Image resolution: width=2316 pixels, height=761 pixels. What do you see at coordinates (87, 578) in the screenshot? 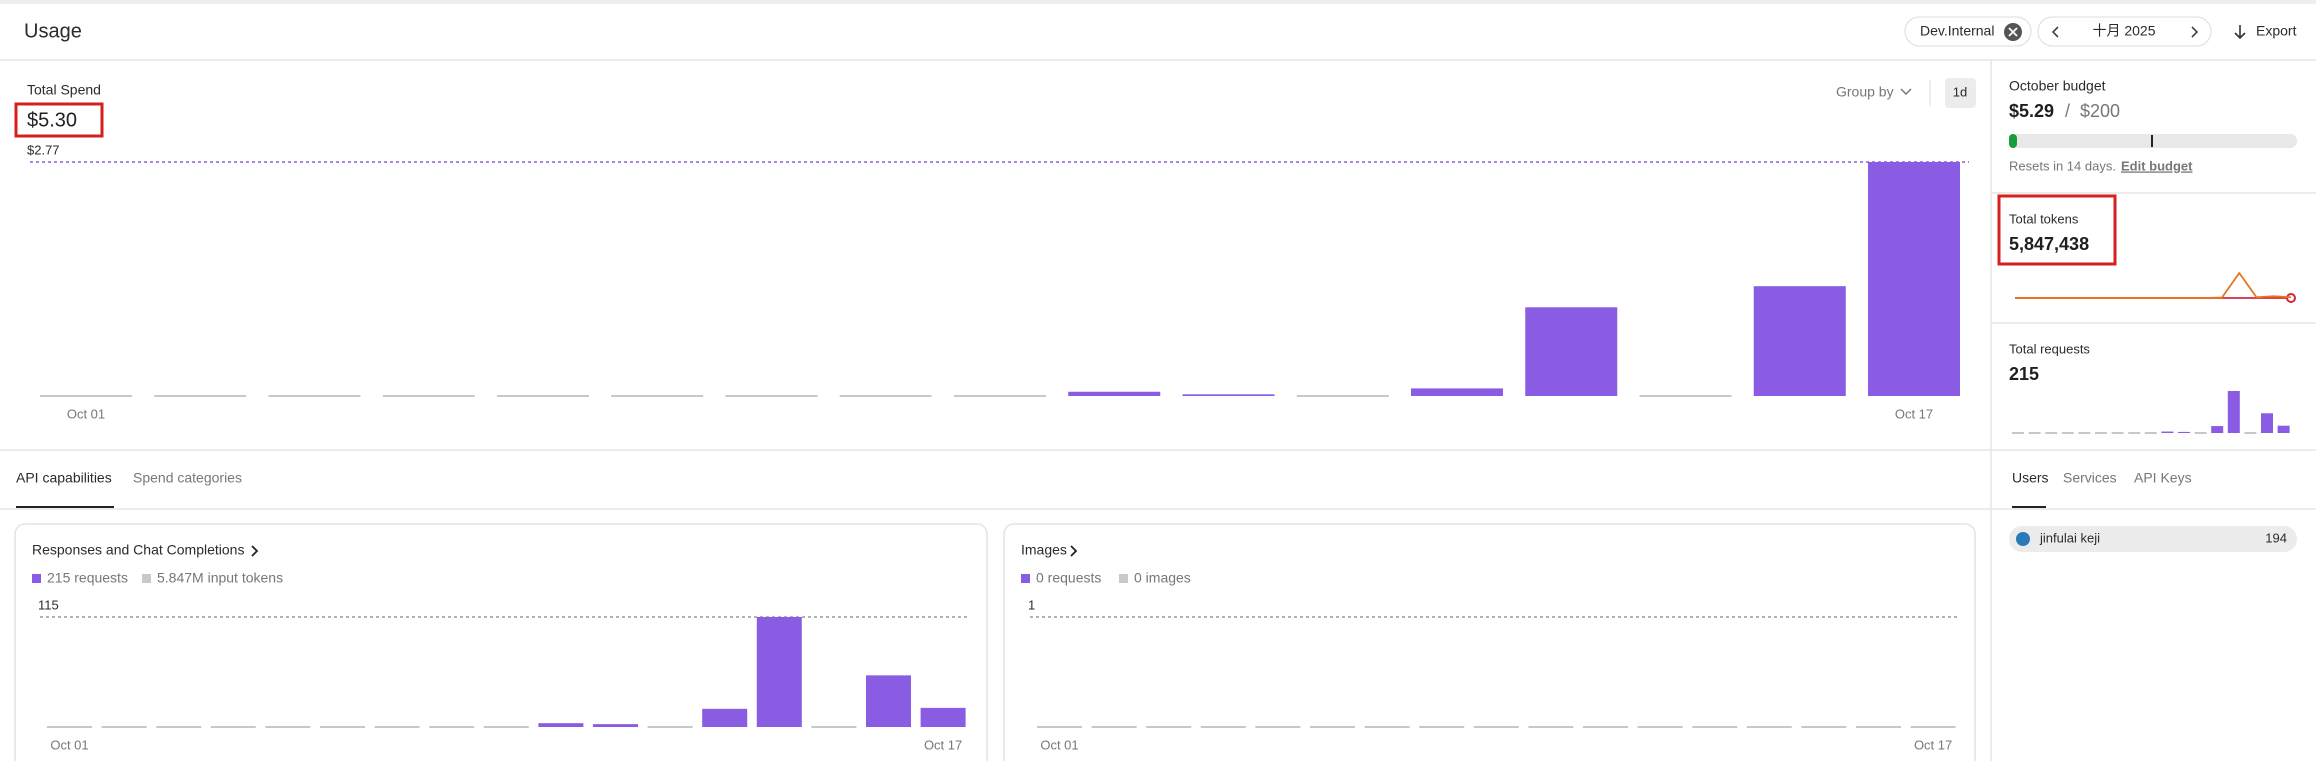
I see `legend-entry: 215 requests` at bounding box center [87, 578].